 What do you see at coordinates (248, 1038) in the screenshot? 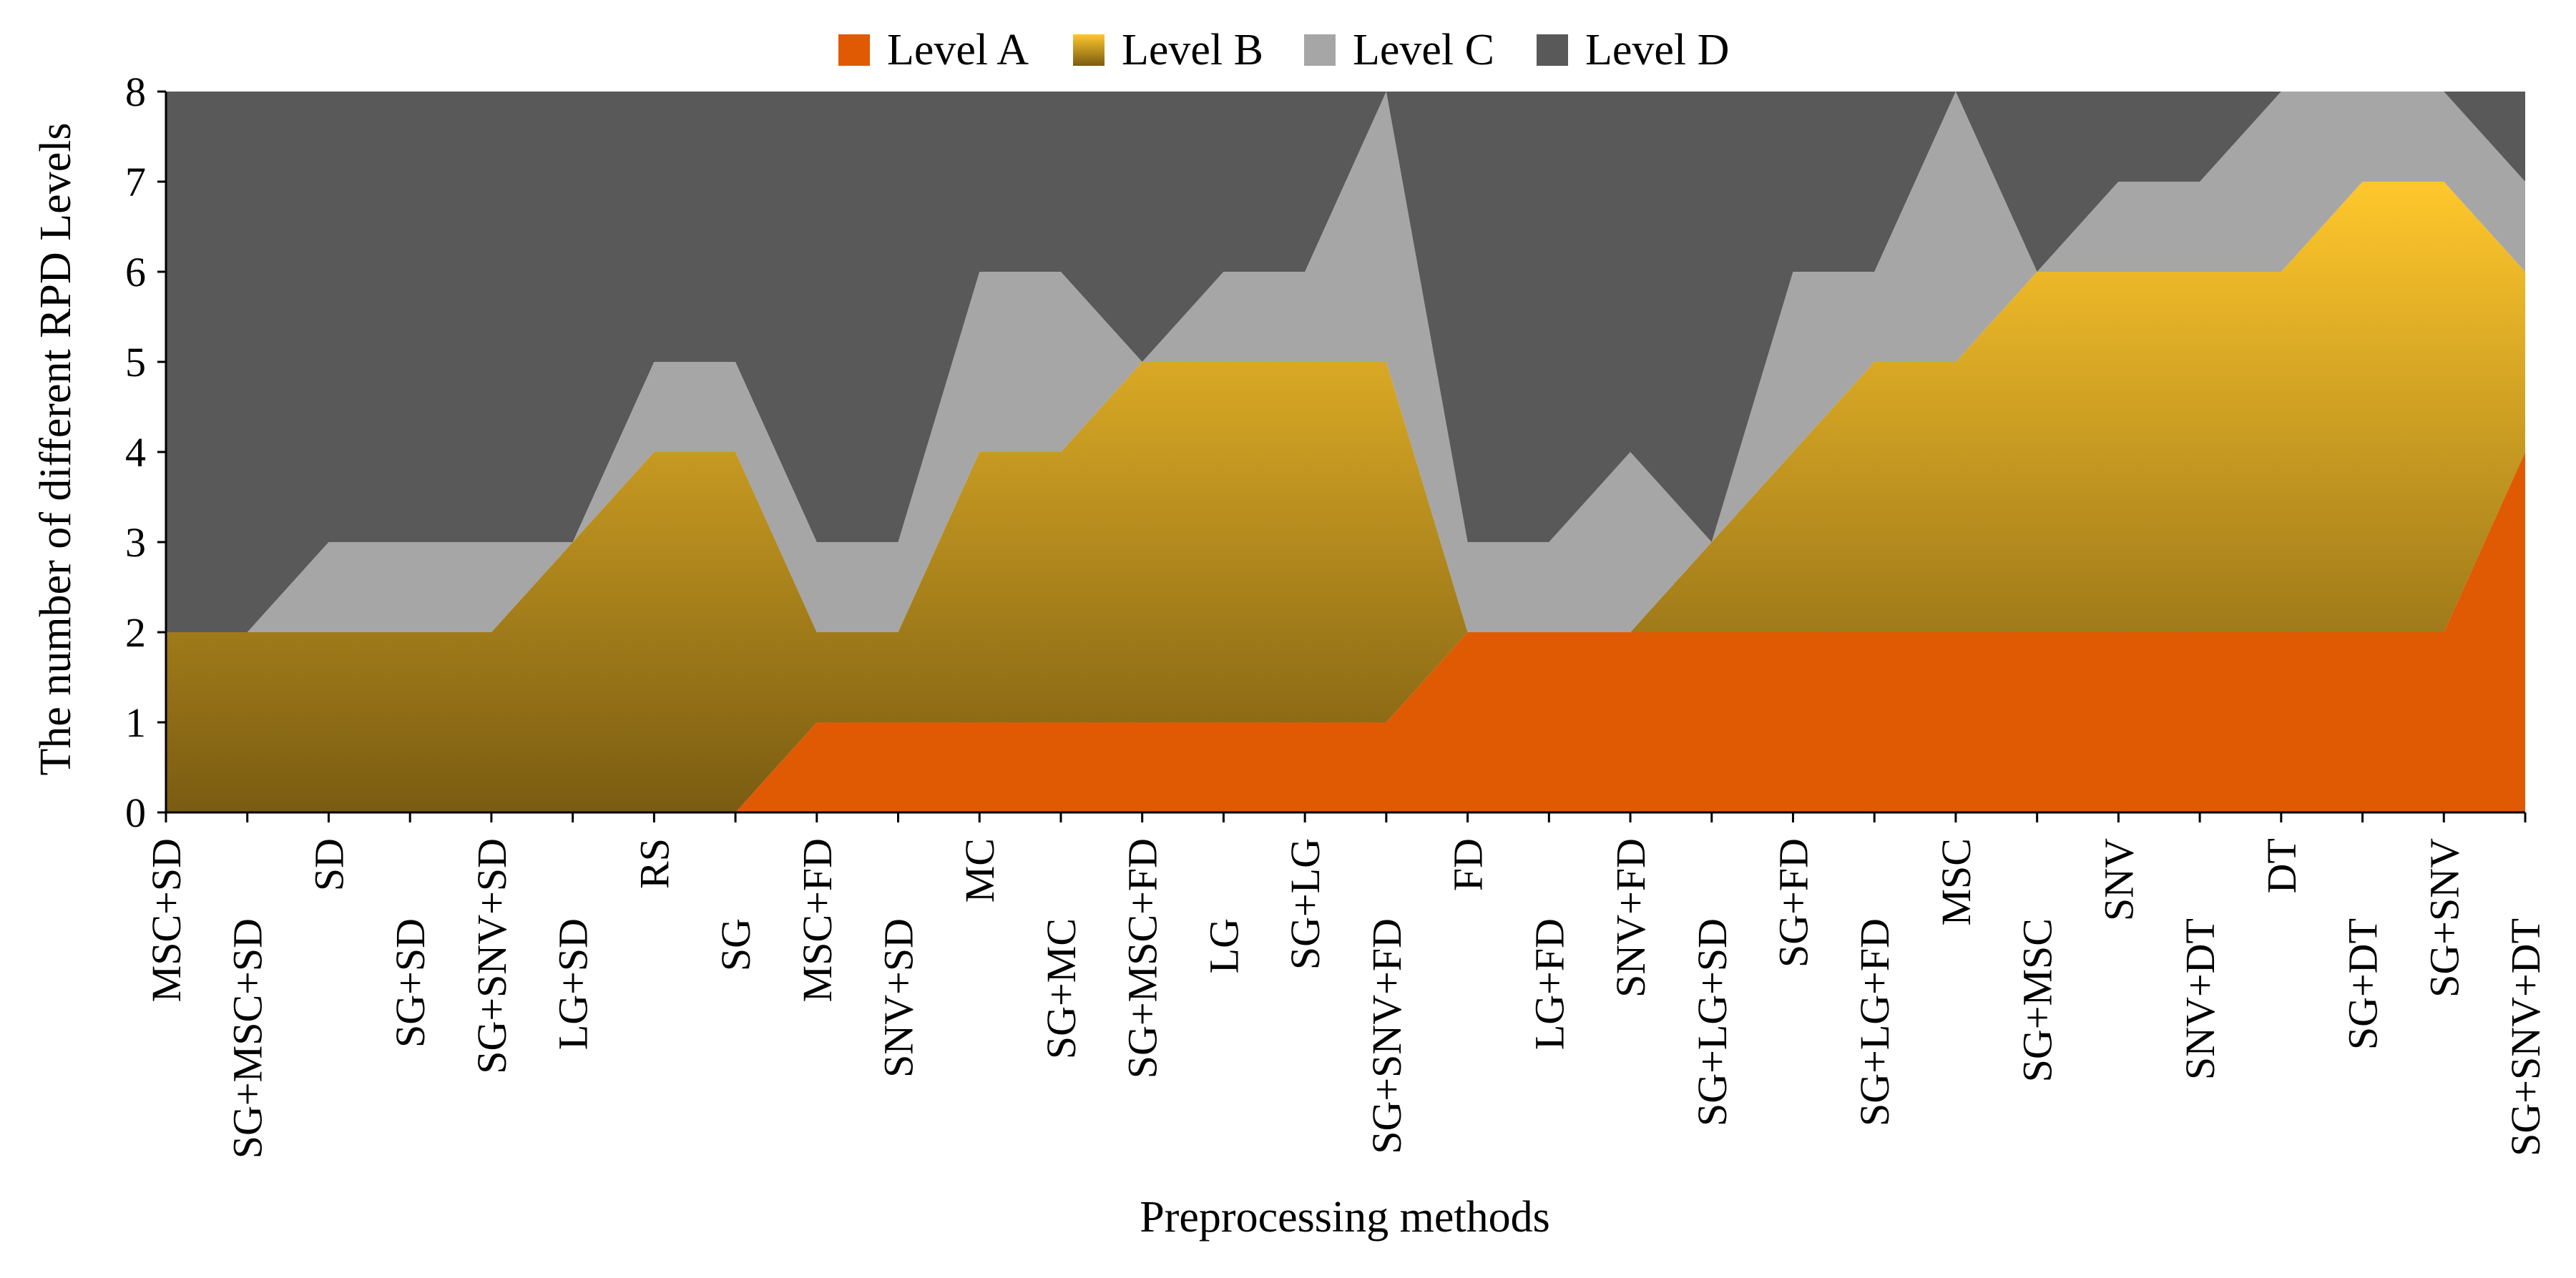
I see `x-tick-label: SG+MSC+SD` at bounding box center [248, 1038].